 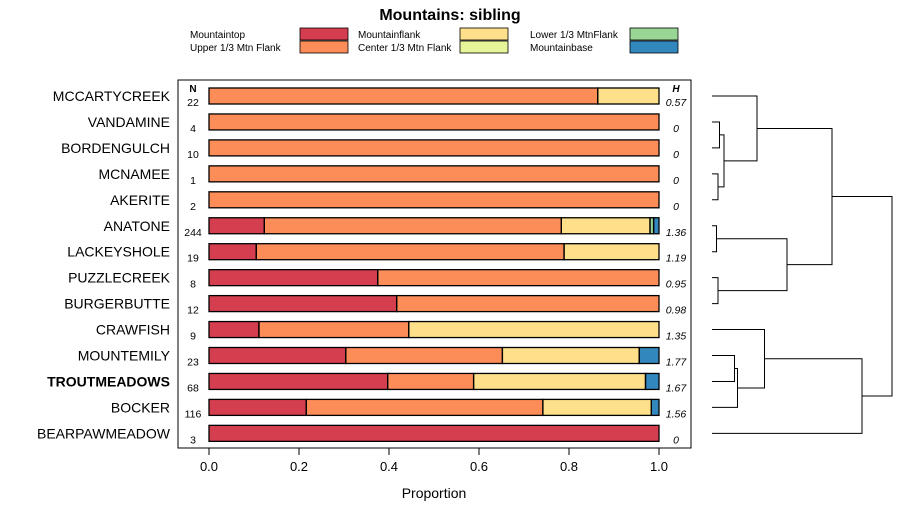 What do you see at coordinates (377, 254) in the screenshot?
I see `bar-row: LACKEYSHOLE 19 1.19` at bounding box center [377, 254].